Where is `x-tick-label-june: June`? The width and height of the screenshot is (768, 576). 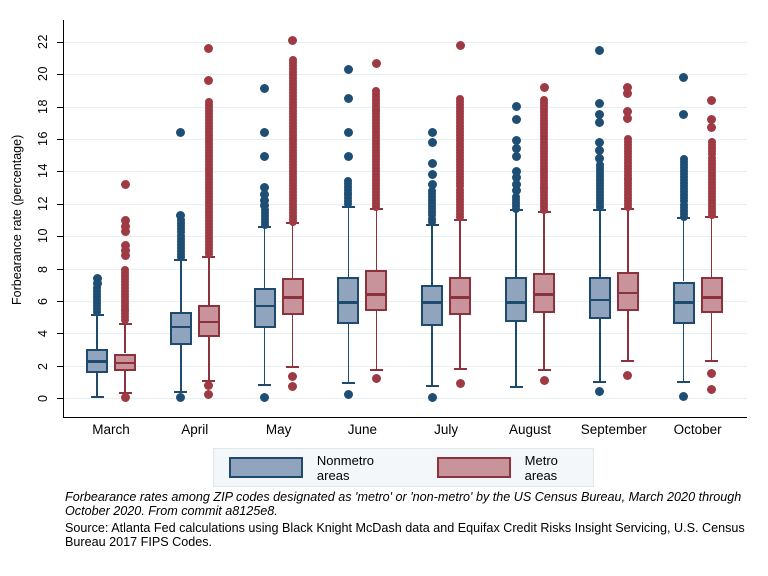 x-tick-label-june: June is located at coordinates (362, 429).